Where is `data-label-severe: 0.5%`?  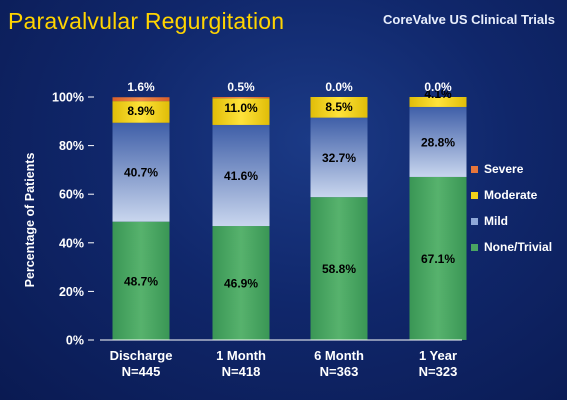 data-label-severe: 0.5% is located at coordinates (241, 87).